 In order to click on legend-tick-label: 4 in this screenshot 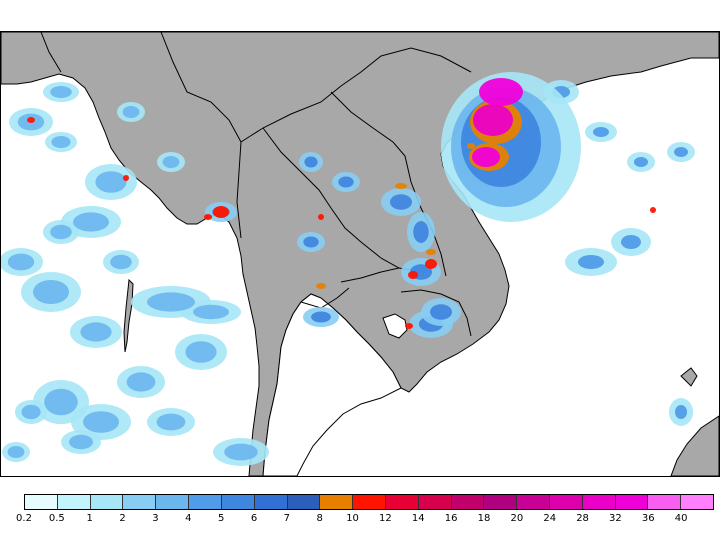, I will do `click(188, 518)`.